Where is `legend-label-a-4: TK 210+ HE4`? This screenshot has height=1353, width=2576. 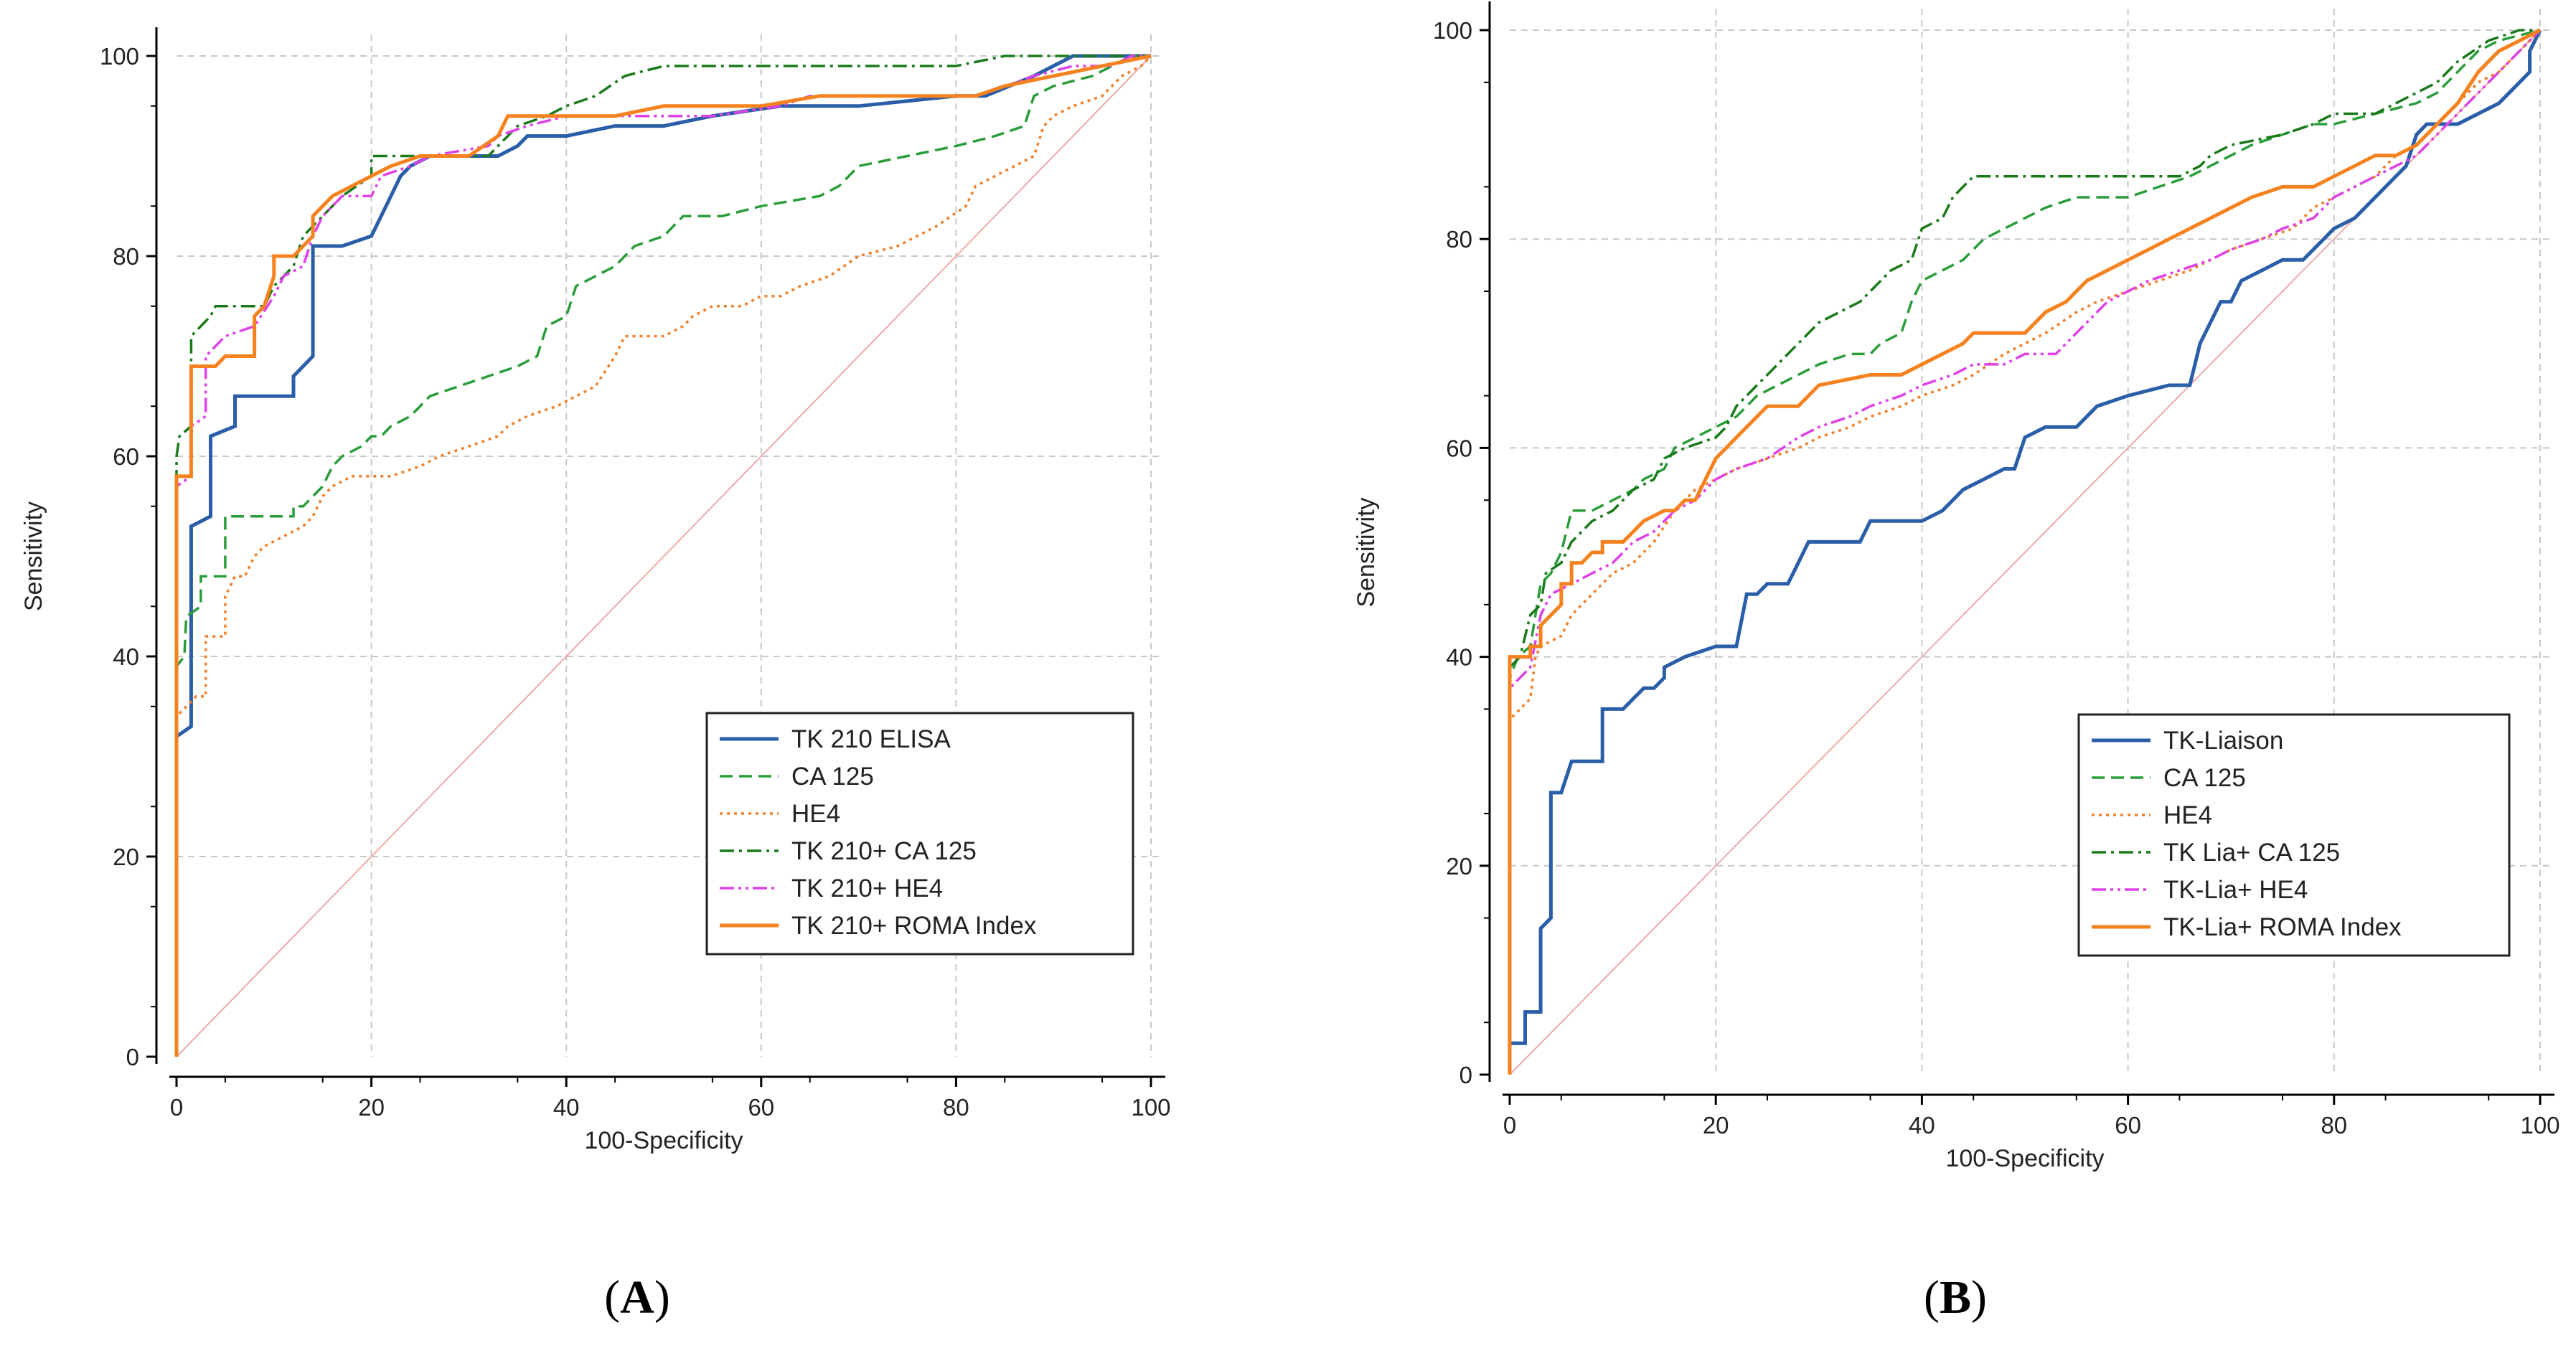 legend-label-a-4: TK 210+ HE4 is located at coordinates (867, 888).